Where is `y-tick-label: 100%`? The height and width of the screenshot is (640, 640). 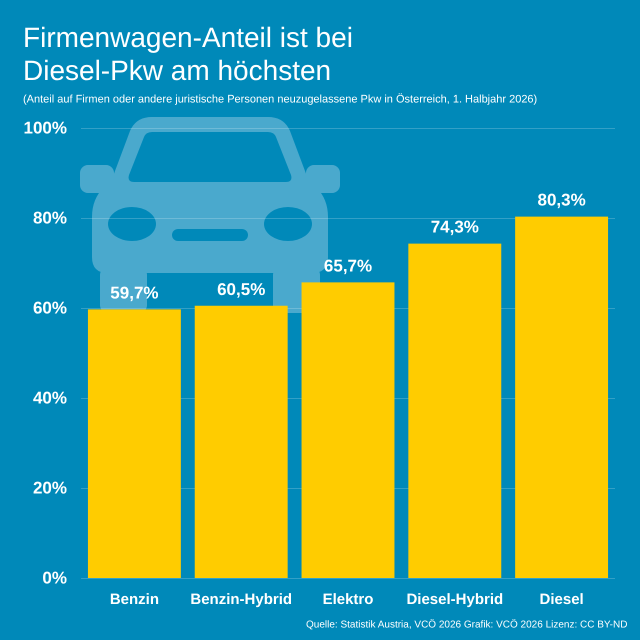 y-tick-label: 100% is located at coordinates (45, 128).